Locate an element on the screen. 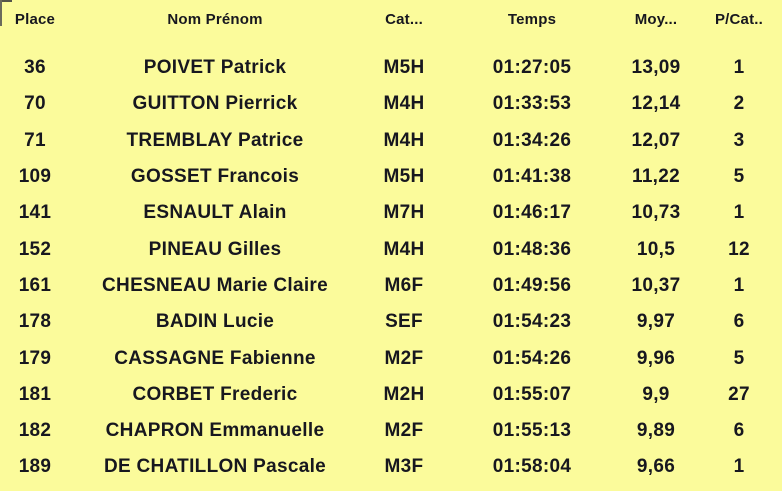  cell-name: BADIN Lucie is located at coordinates (215, 322).